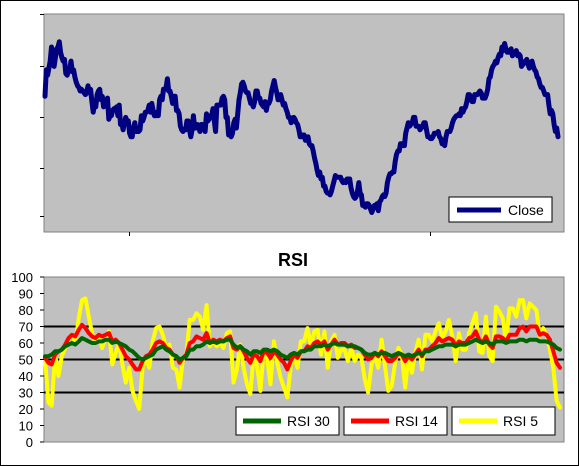 This screenshot has height=466, width=579. What do you see at coordinates (520, 421) in the screenshot?
I see `rsi5-legend-label: RSI 5` at bounding box center [520, 421].